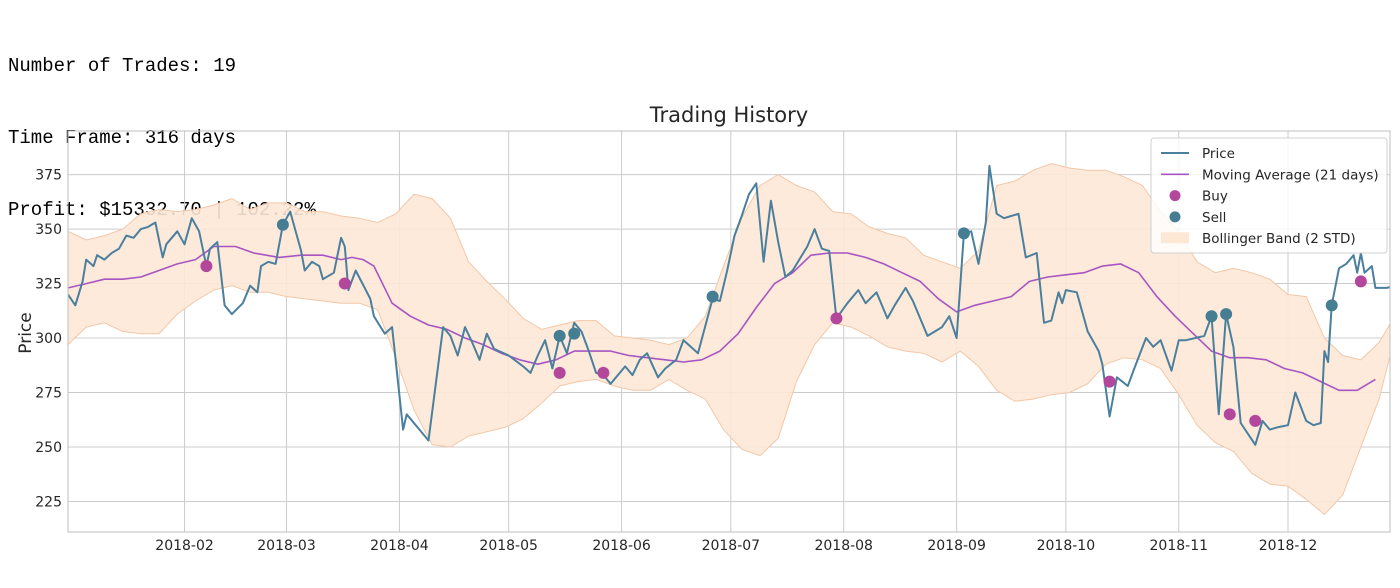 The width and height of the screenshot is (1400, 588). Describe the element at coordinates (508, 546) in the screenshot. I see `x-tick-label: 2018-05` at that location.